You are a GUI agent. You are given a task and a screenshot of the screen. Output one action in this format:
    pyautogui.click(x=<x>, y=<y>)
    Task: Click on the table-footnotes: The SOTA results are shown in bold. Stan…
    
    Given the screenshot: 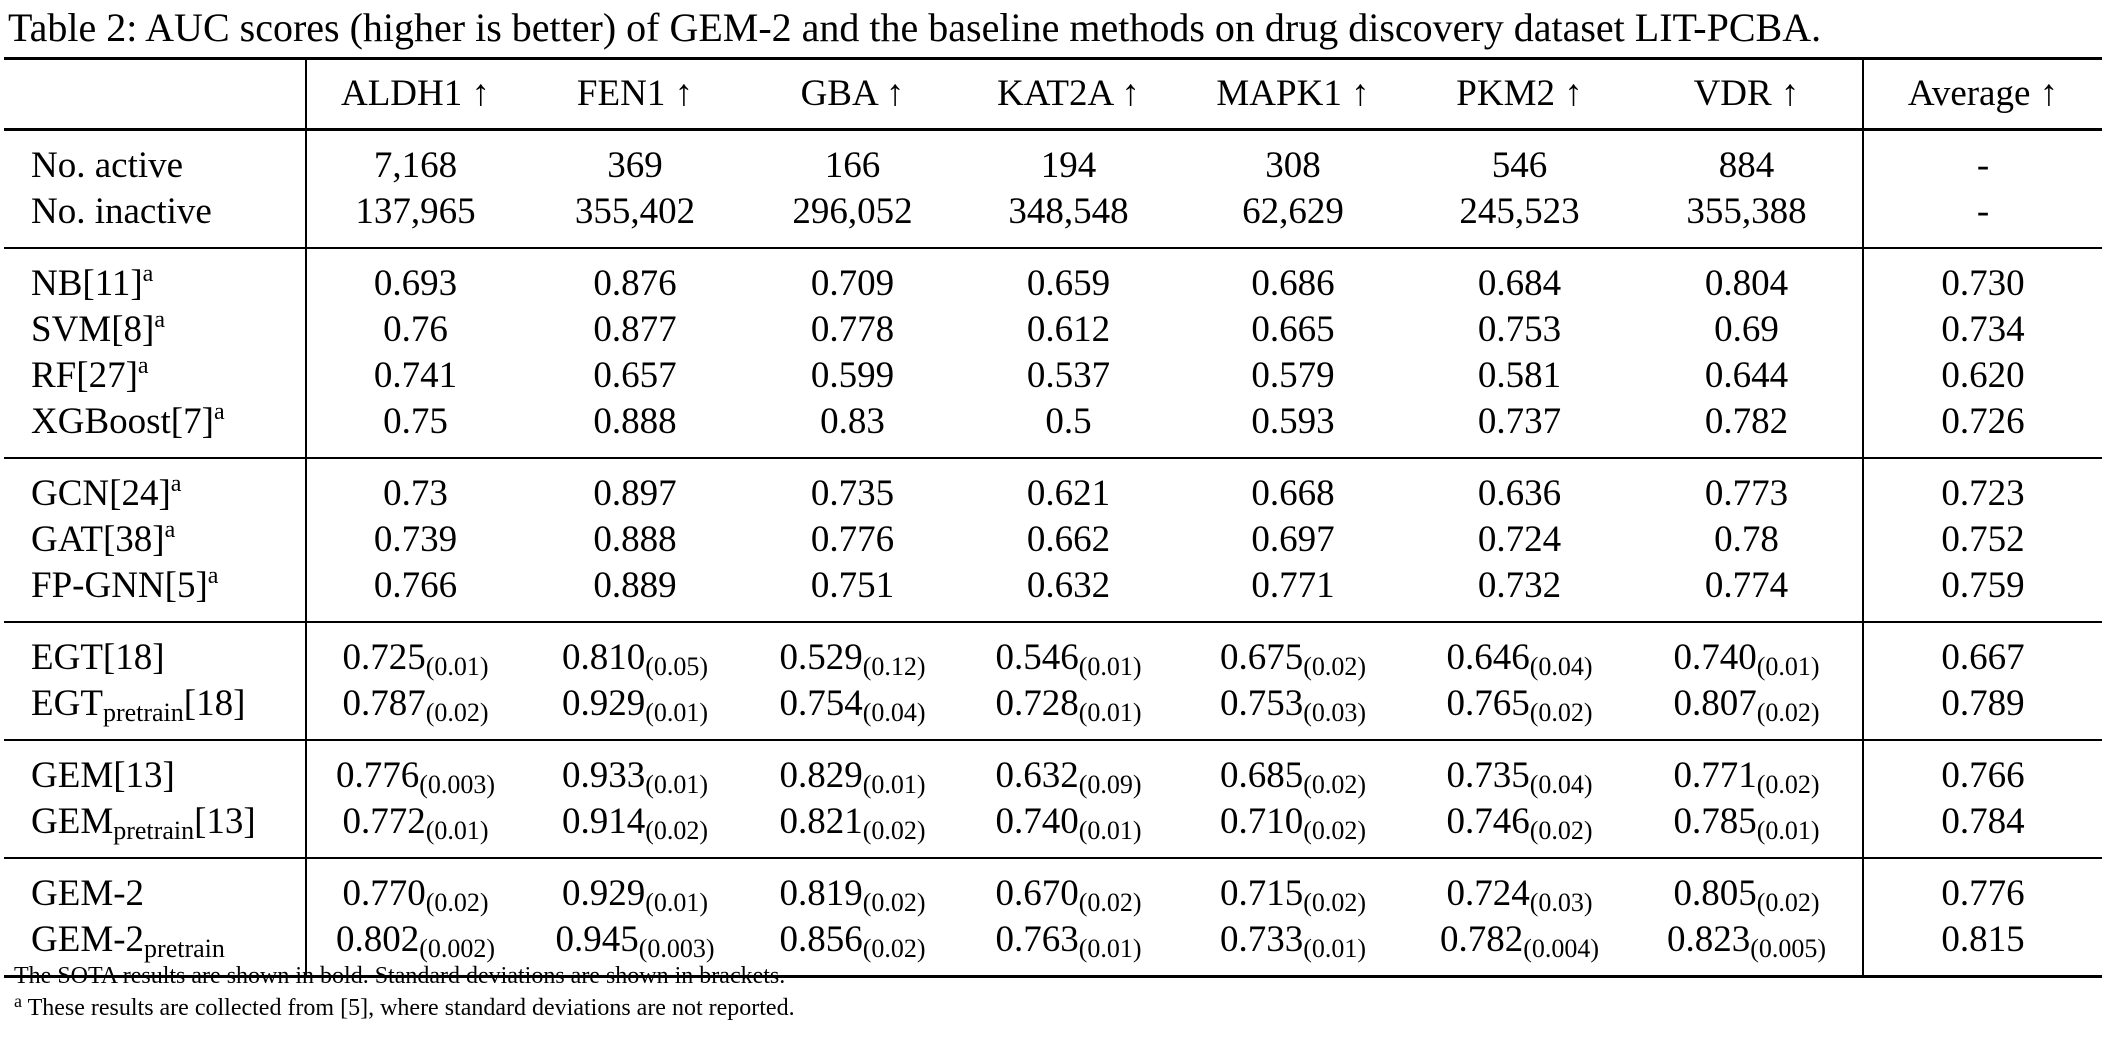 What is the action you would take?
    pyautogui.click(x=404, y=992)
    